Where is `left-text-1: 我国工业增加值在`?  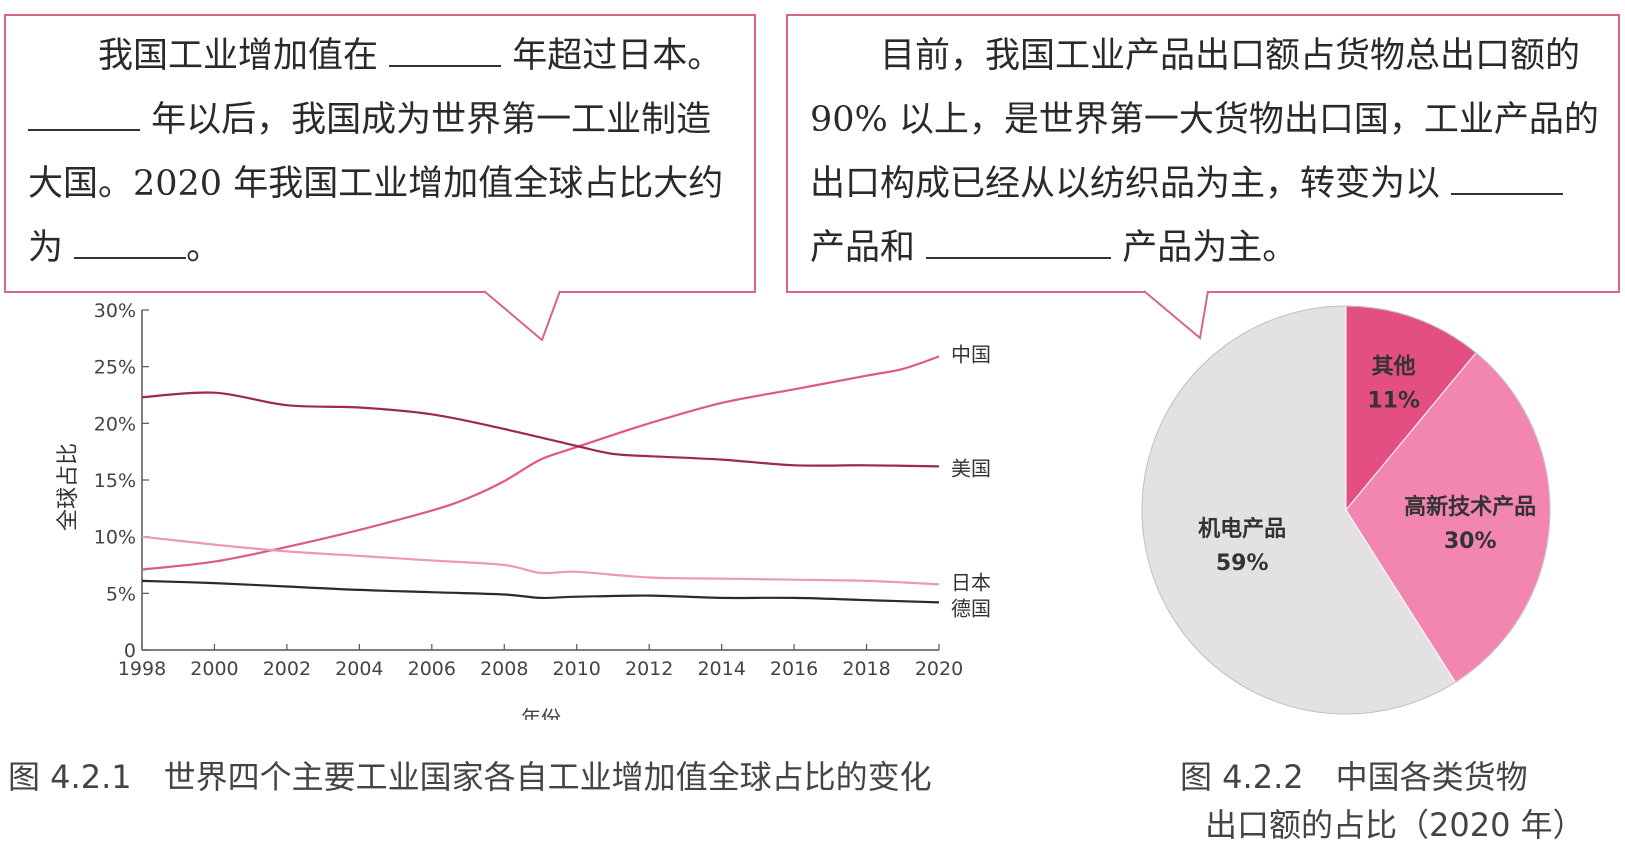 left-text-1: 我国工业增加值在 is located at coordinates (238, 56).